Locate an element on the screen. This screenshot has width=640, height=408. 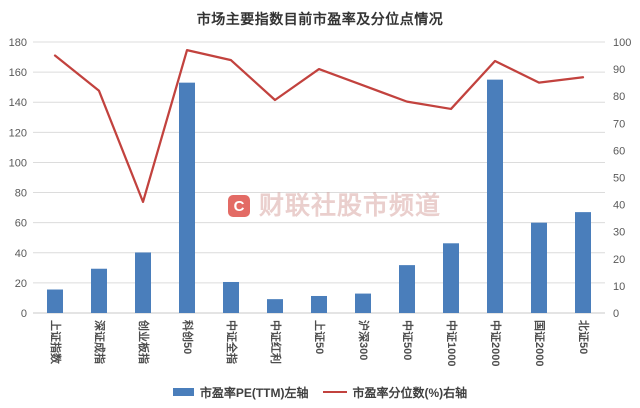
left-axis-tick-label: 60 is located at coordinates (21, 224).